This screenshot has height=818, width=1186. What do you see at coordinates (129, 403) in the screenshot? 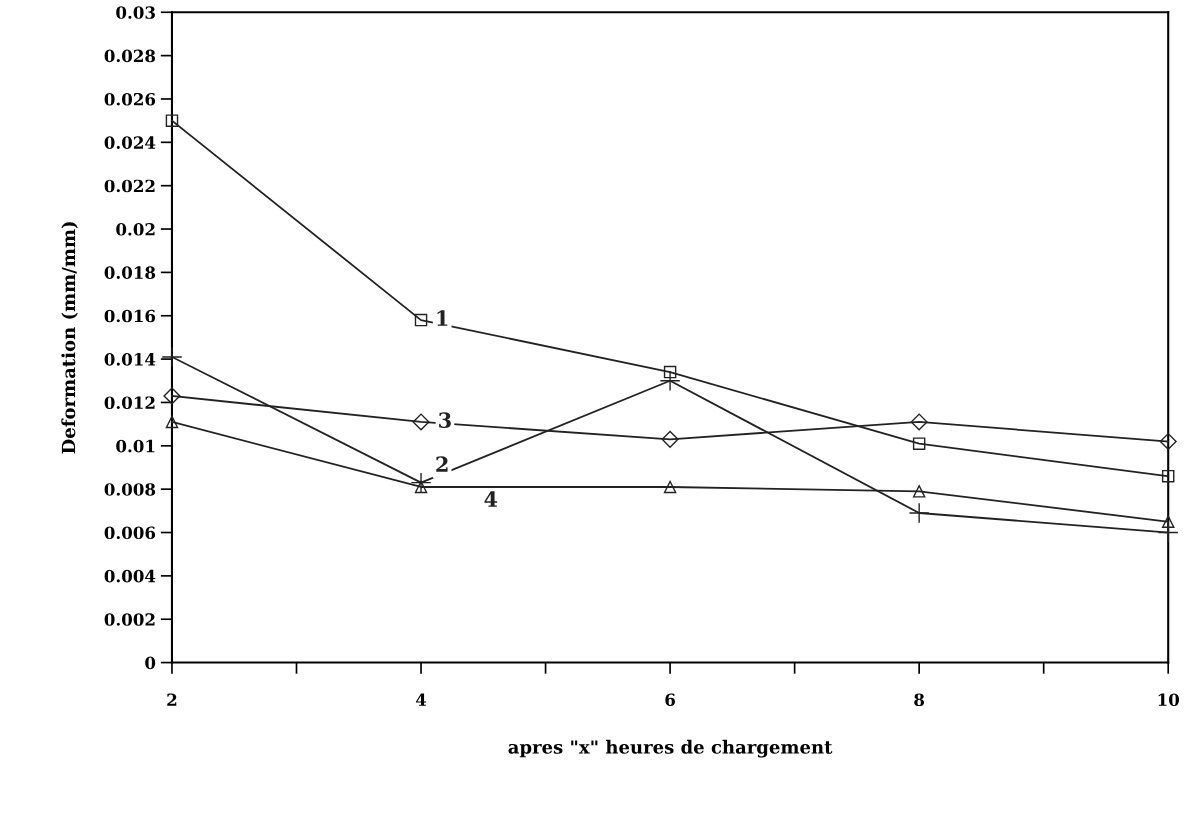
I see `y-tick-label: 0.012` at bounding box center [129, 403].